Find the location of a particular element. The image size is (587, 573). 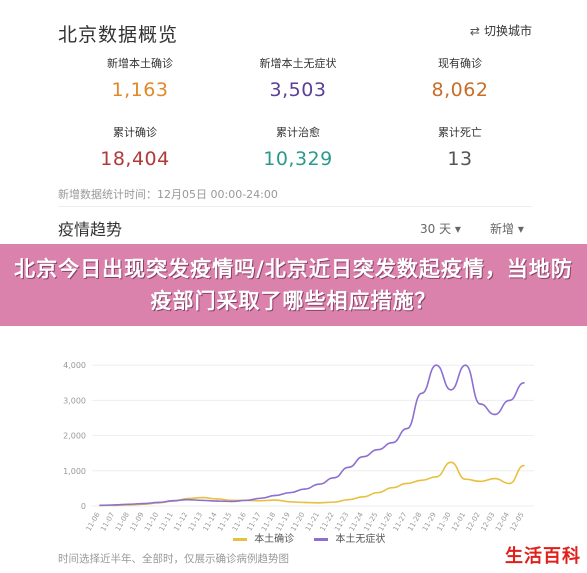

stat-total-confirmed: 累计确诊 18,404 is located at coordinates (135, 147).